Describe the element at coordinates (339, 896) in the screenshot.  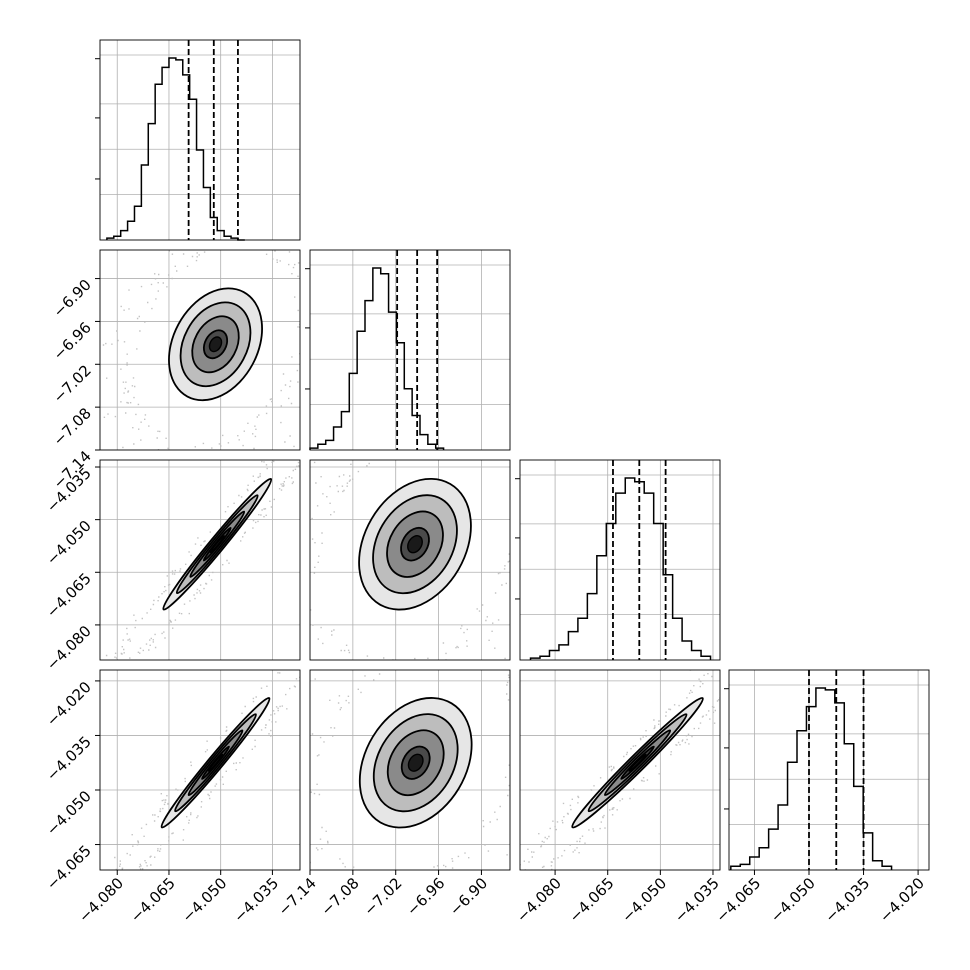
I see `x-tick-label: −7.08` at that location.